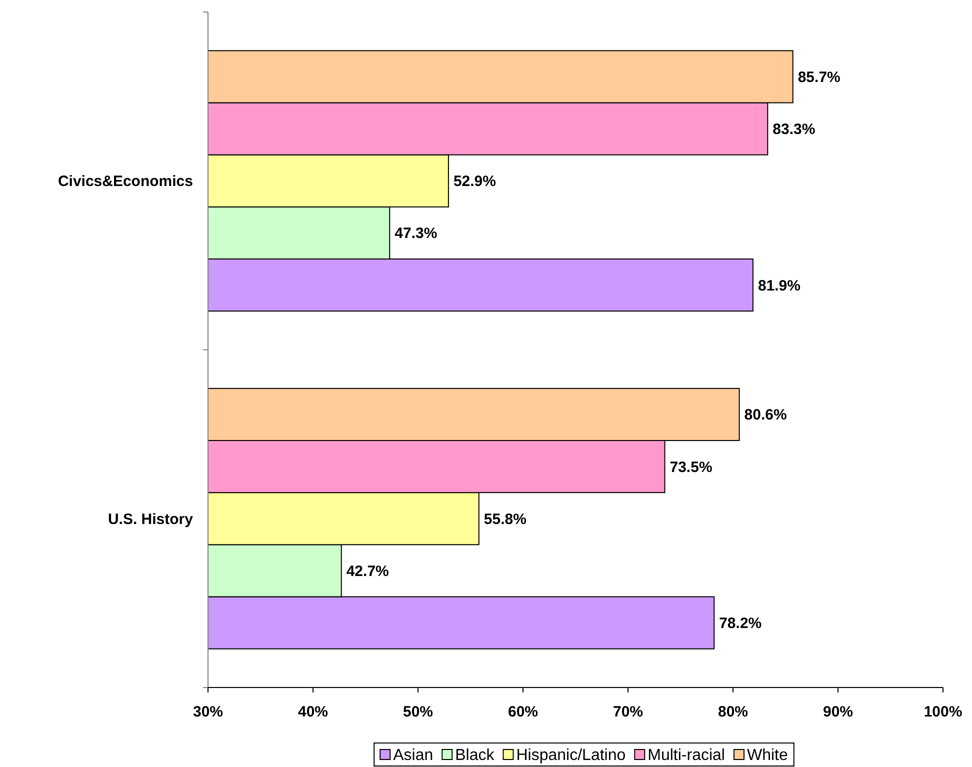 The height and width of the screenshot is (767, 972). Describe the element at coordinates (767, 755) in the screenshot. I see `legend-label: White` at that location.